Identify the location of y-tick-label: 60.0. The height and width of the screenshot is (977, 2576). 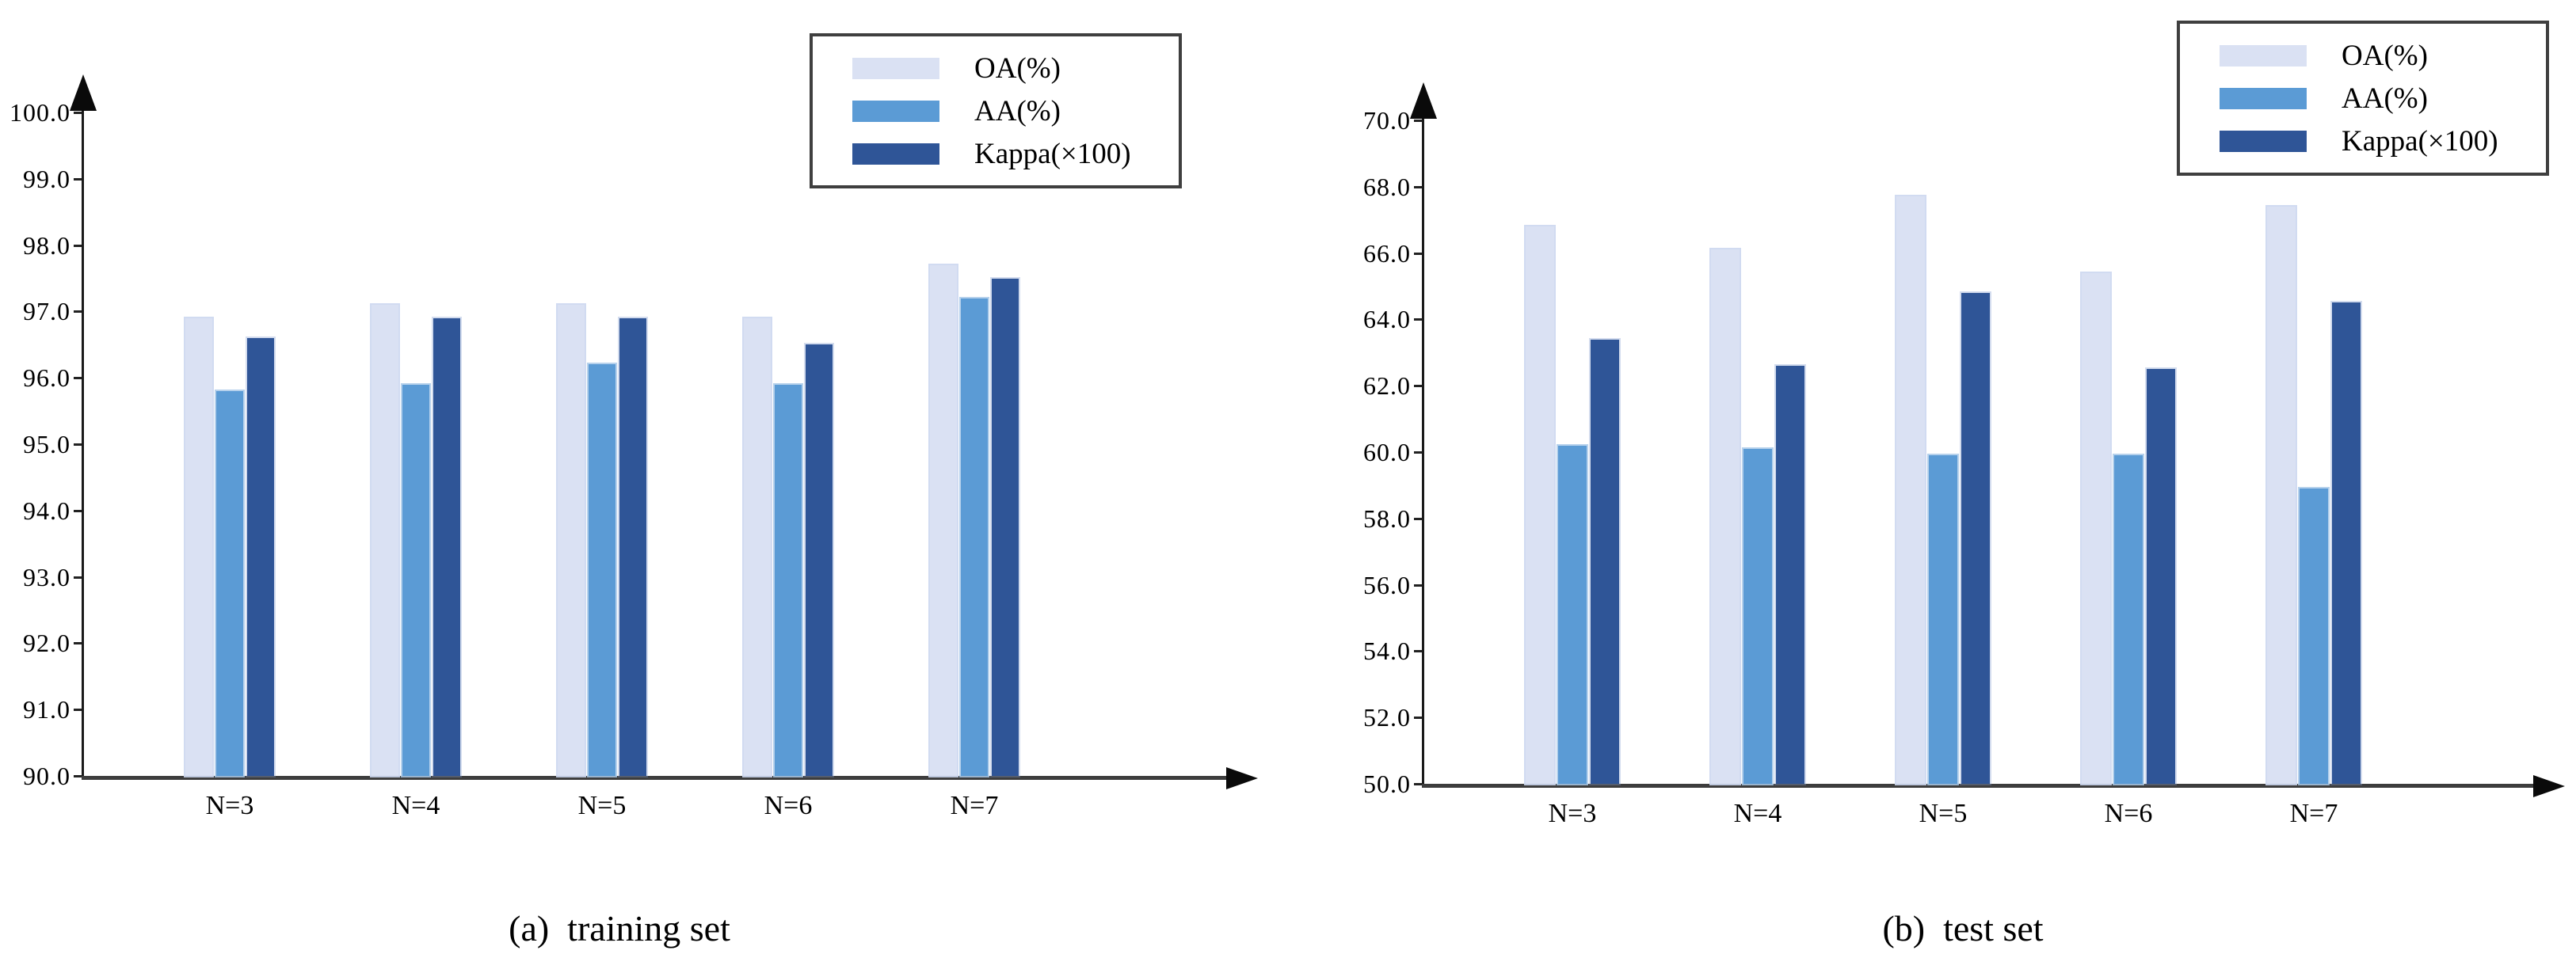
(1387, 452).